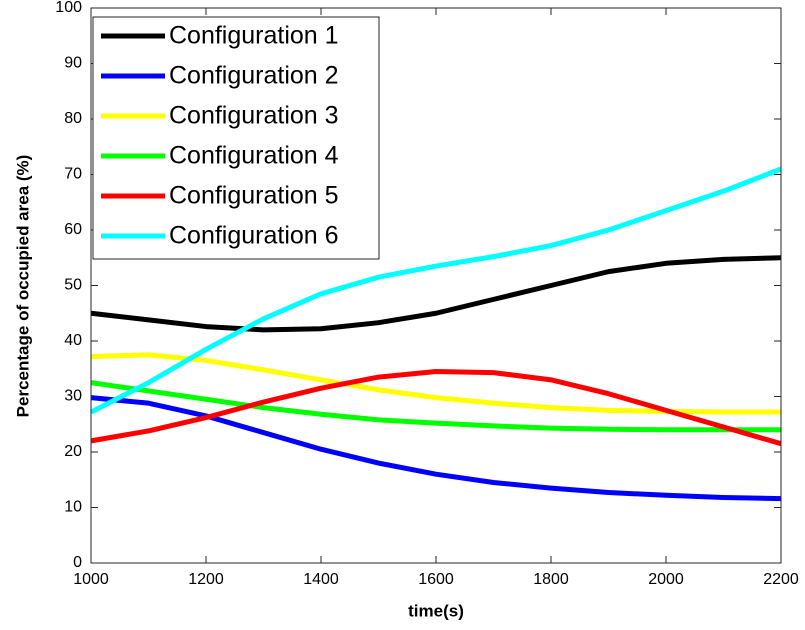 The height and width of the screenshot is (630, 805). Describe the element at coordinates (666, 579) in the screenshot. I see `x-tick-label: 2000` at that location.